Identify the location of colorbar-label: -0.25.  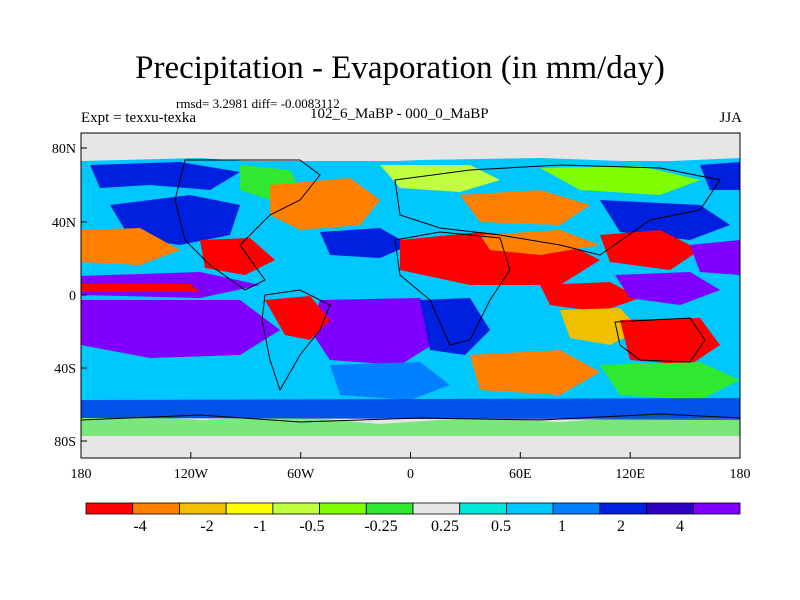
(380, 526).